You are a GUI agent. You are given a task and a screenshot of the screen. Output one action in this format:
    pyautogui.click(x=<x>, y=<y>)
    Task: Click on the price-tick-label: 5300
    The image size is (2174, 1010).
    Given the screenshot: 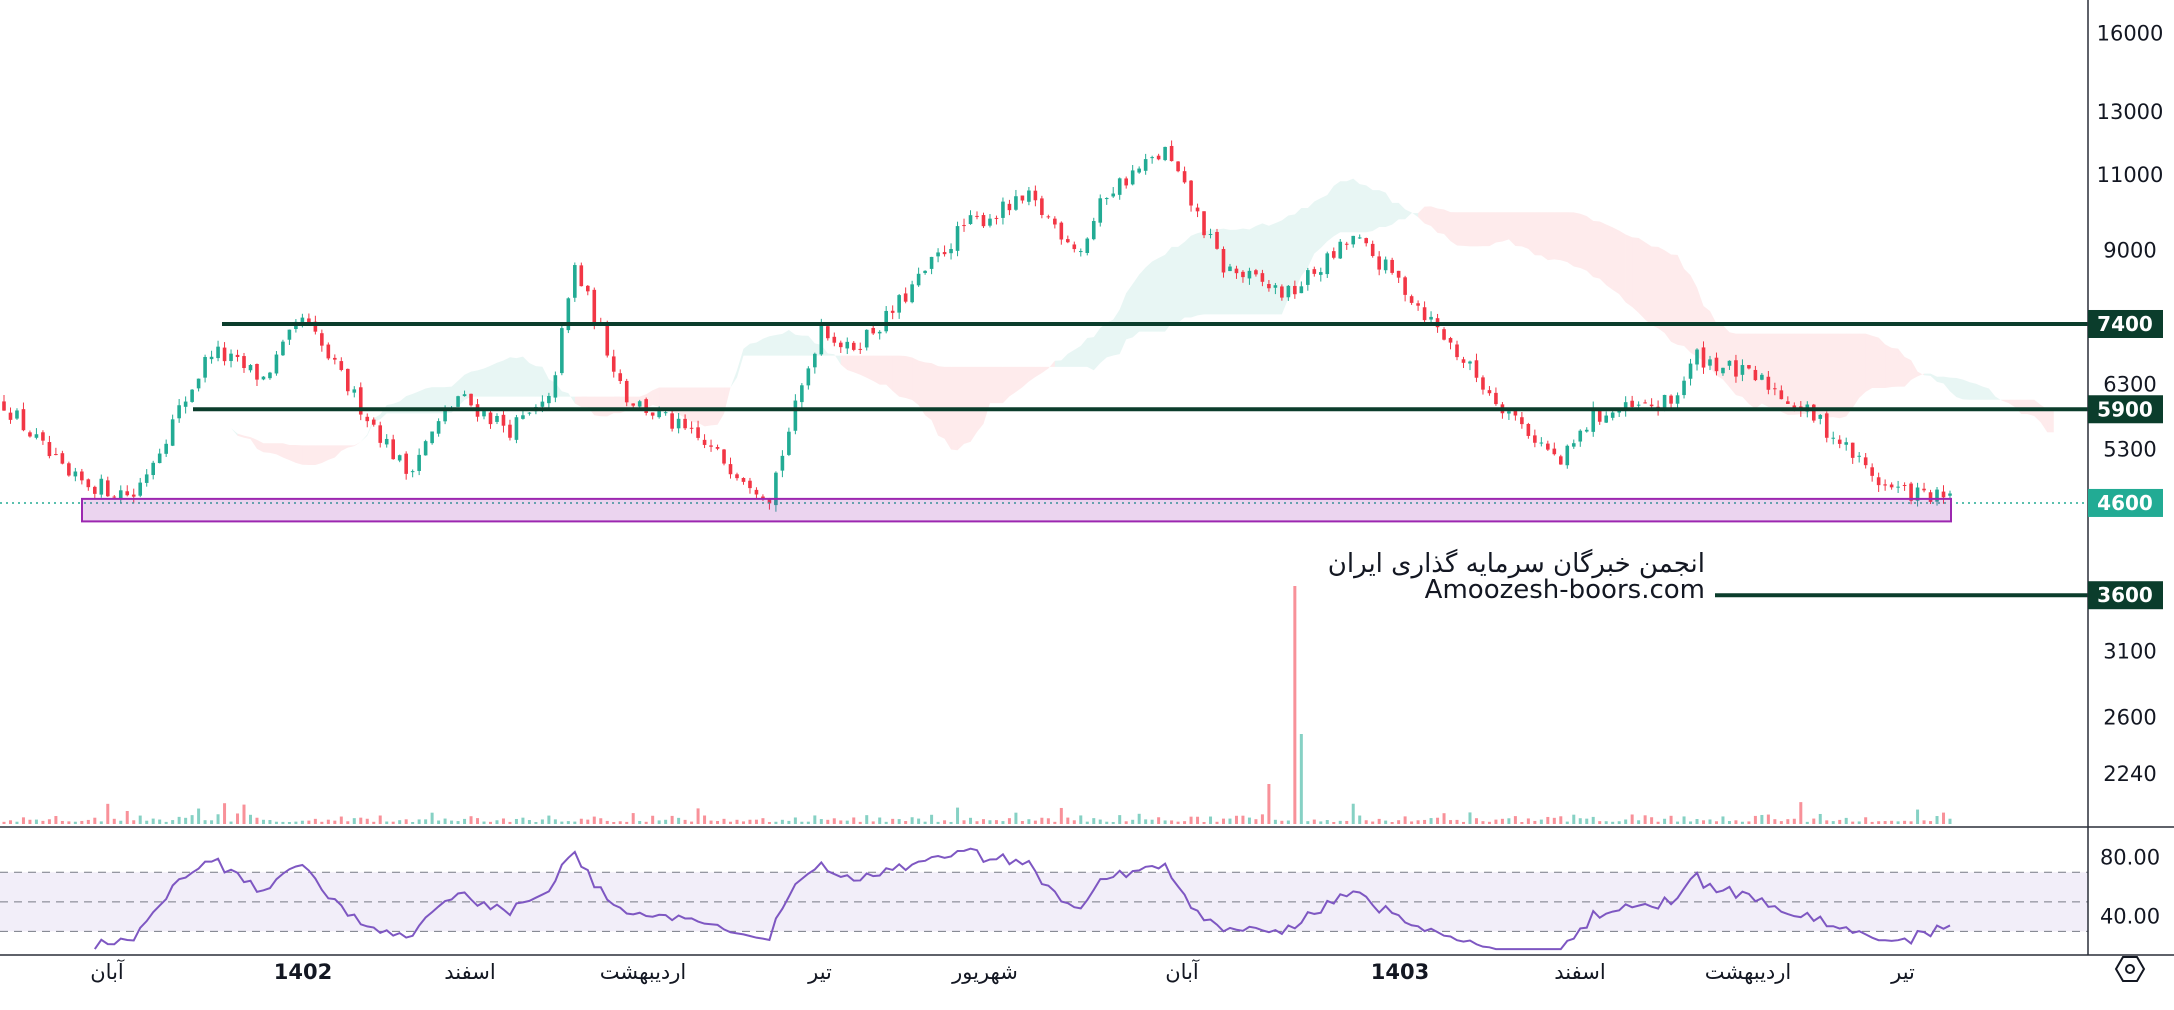 What is the action you would take?
    pyautogui.click(x=2129, y=450)
    